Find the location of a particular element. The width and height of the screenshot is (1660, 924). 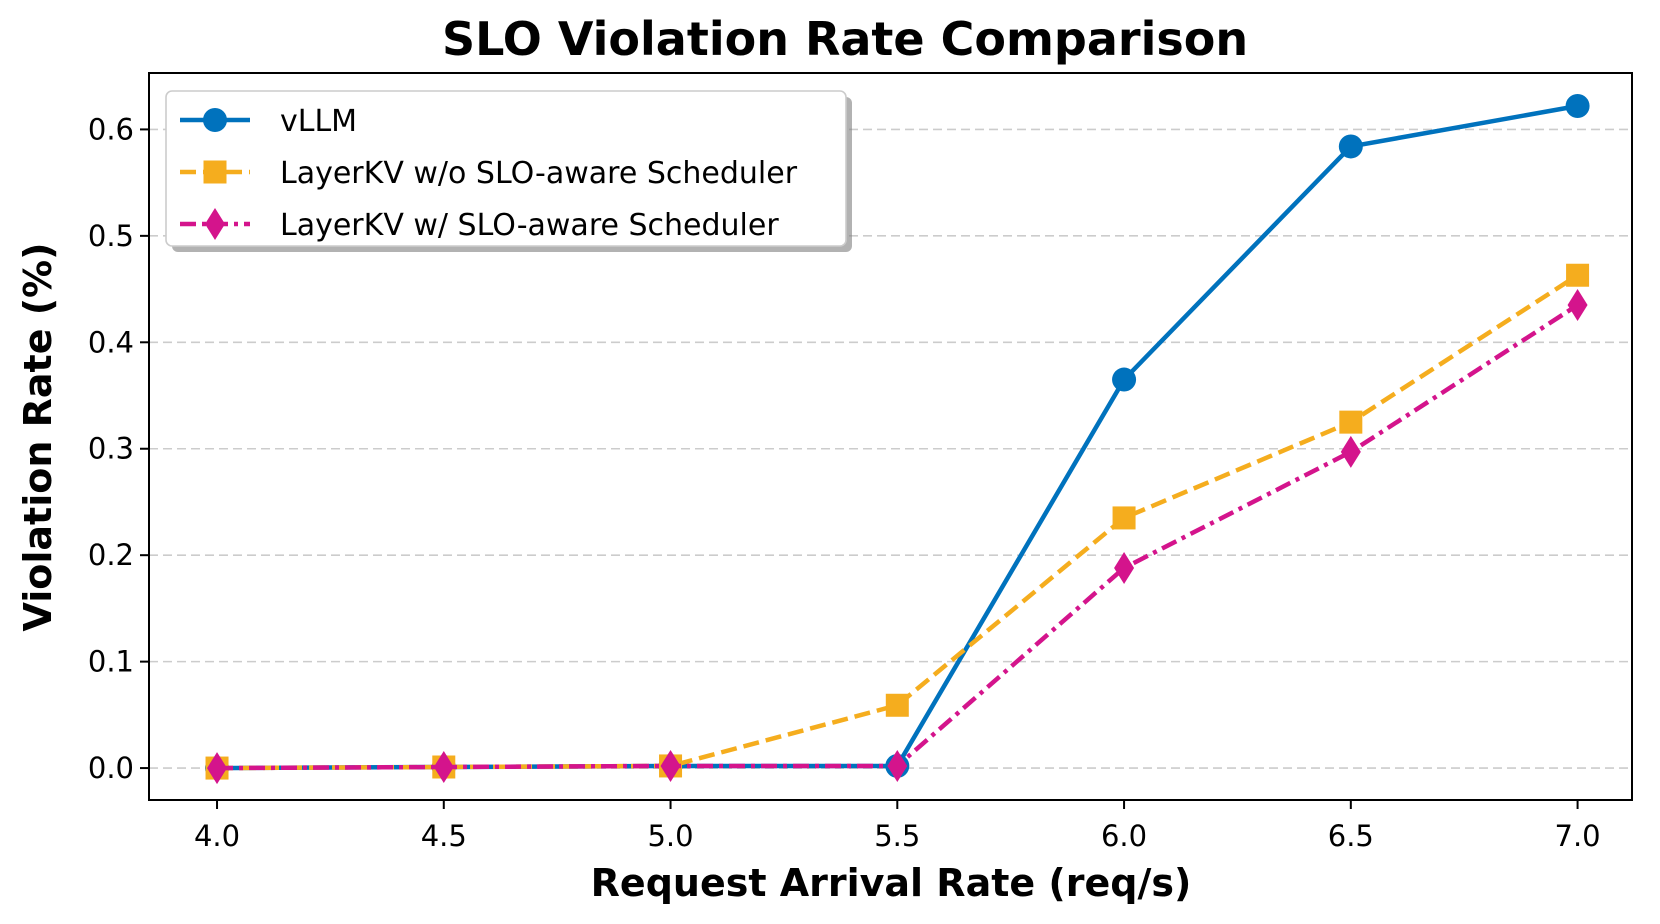

legend-label: vLLM is located at coordinates (318, 121).